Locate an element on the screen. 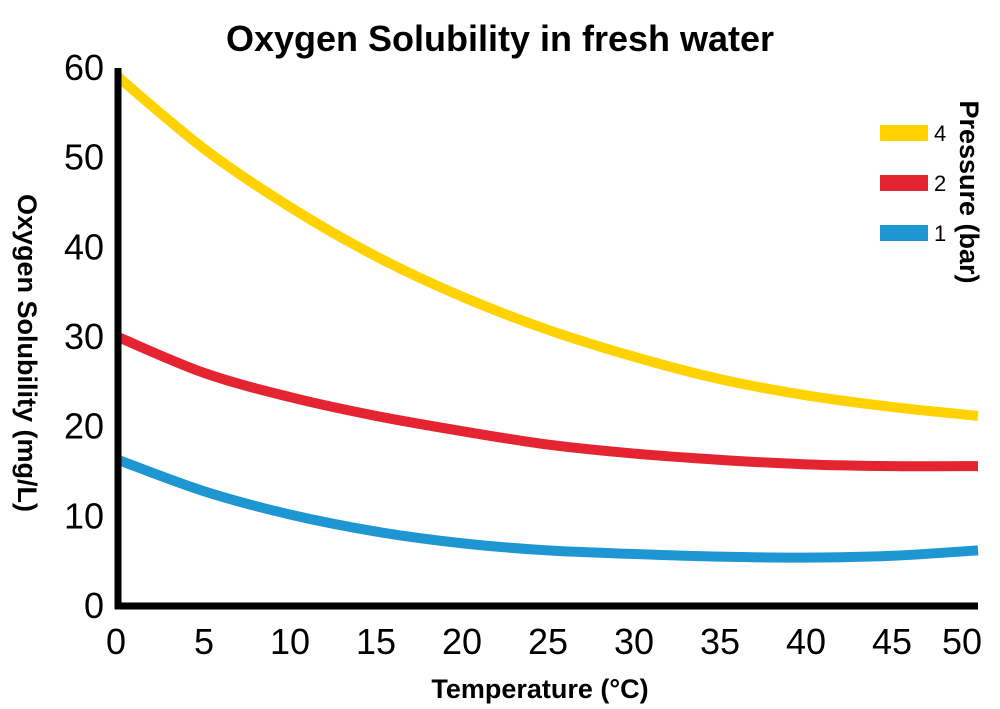  chart-title: Oxygen Solubility in fresh water is located at coordinates (500, 38).